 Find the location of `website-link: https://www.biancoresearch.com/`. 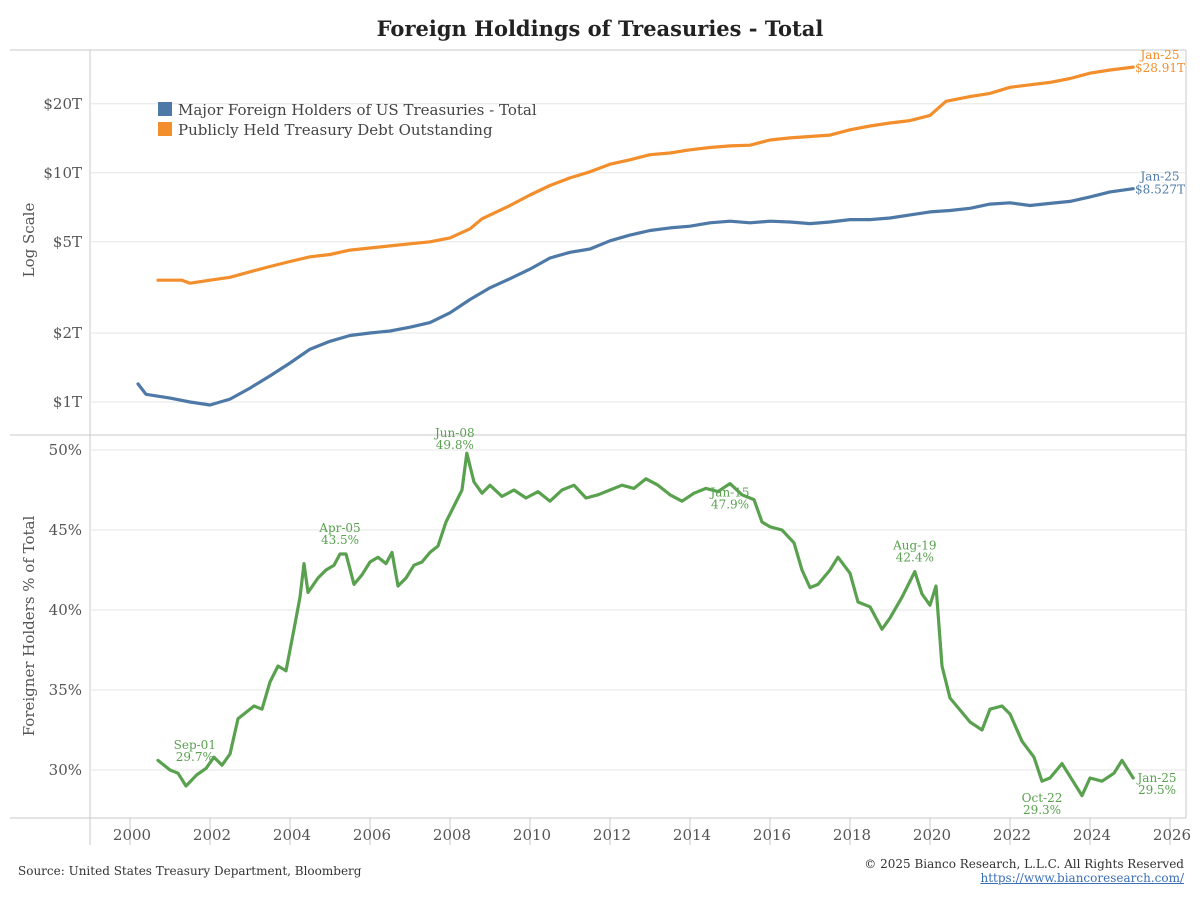

website-link: https://www.biancoresearch.com/ is located at coordinates (1082, 878).